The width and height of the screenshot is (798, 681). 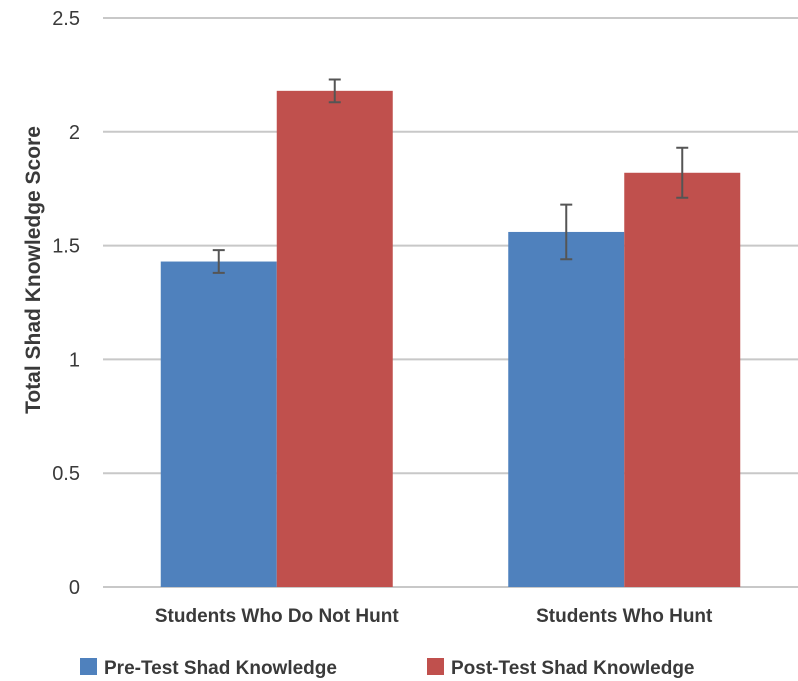 I want to click on y-tick-label: 1.5, so click(x=66, y=247).